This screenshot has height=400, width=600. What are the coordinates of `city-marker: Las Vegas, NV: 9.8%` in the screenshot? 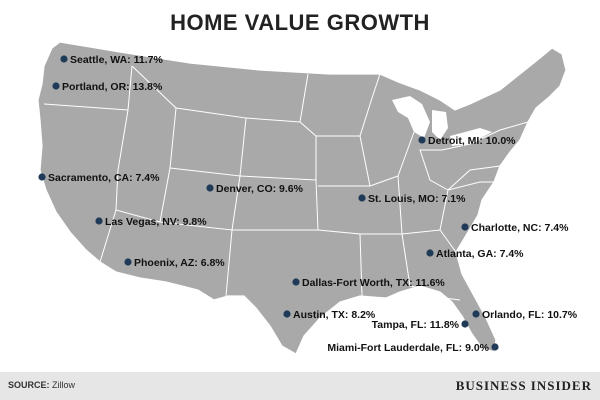 It's located at (151, 222).